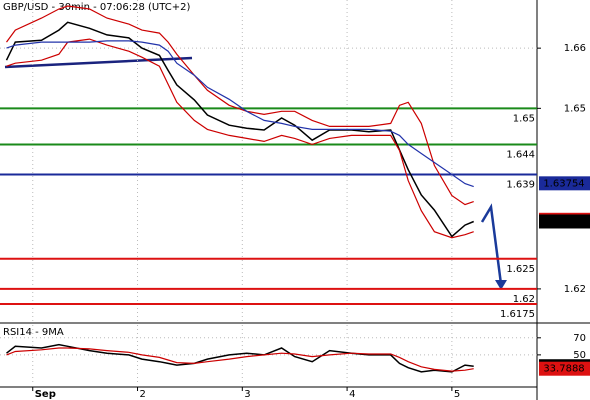 The image size is (590, 400). Describe the element at coordinates (457, 394) in the screenshot. I see `x-tick-label: 5` at that location.